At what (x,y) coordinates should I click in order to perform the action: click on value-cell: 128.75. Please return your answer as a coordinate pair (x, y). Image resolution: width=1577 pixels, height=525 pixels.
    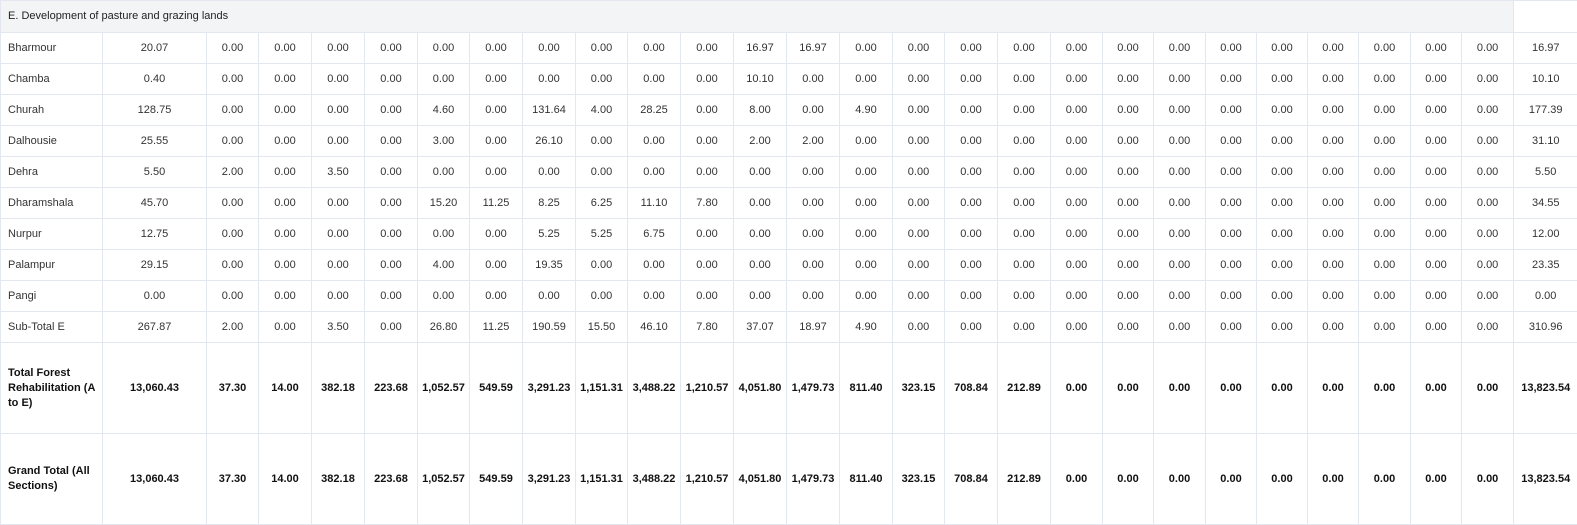
    Looking at the image, I should click on (155, 110).